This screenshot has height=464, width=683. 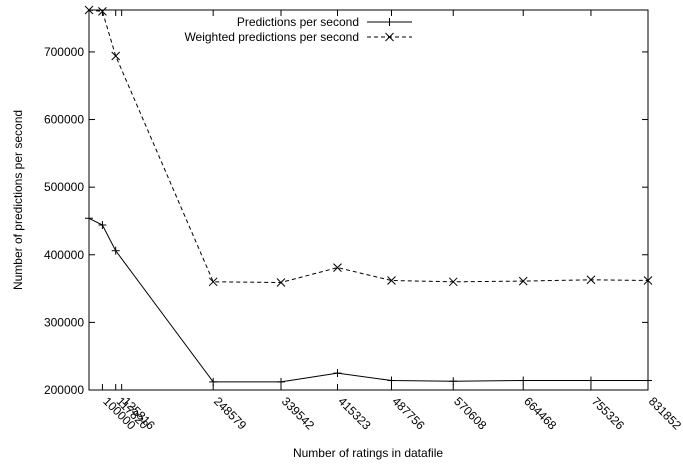 What do you see at coordinates (64, 255) in the screenshot?
I see `y-tick-label: 400000` at bounding box center [64, 255].